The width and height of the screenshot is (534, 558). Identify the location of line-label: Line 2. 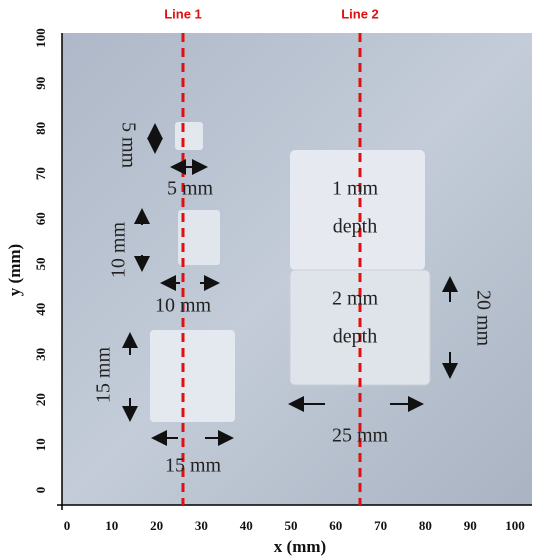
(360, 13).